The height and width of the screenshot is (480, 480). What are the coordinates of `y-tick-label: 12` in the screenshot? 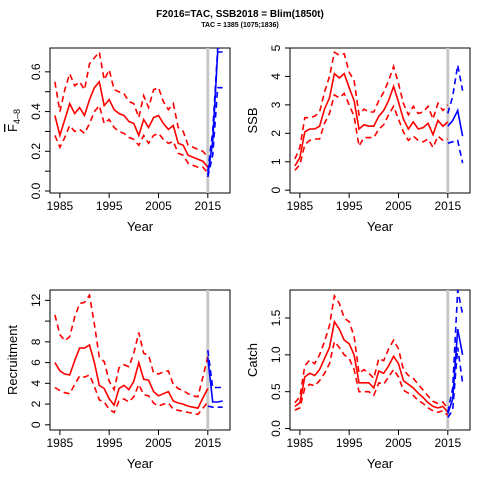 It's located at (36, 300).